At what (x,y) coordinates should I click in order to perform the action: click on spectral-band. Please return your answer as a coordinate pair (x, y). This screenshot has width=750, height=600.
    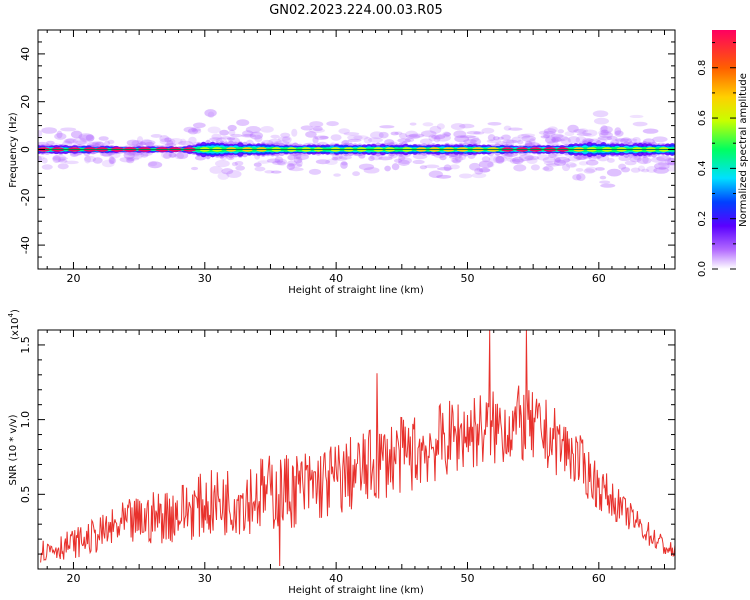
    Looking at the image, I should click on (356, 148).